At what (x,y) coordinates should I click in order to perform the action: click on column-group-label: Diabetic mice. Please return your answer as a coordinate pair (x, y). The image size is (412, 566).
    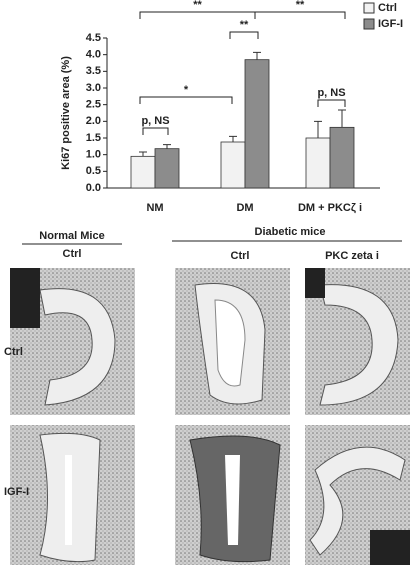
    Looking at the image, I should click on (290, 232).